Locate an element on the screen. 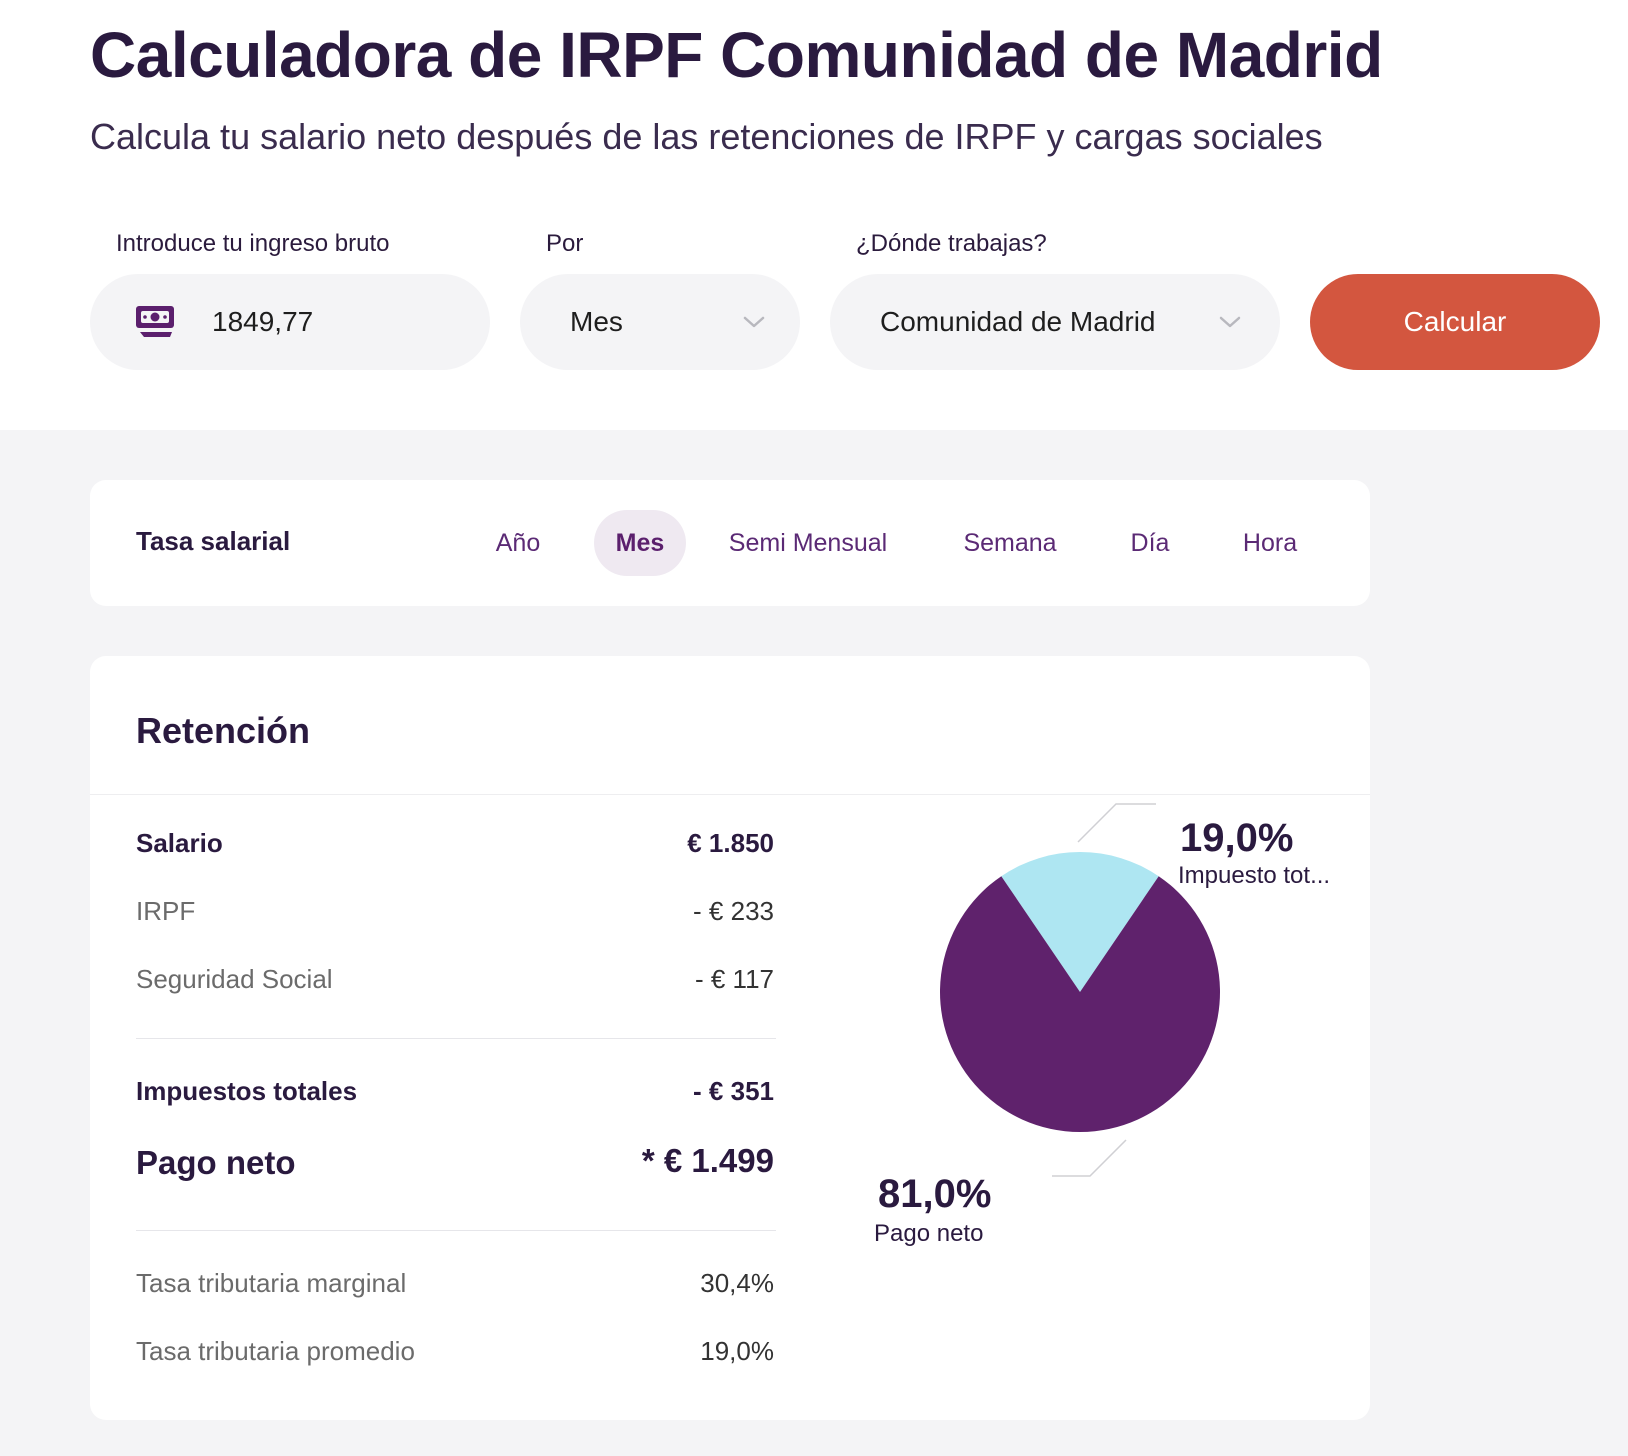 This screenshot has height=1456, width=1628. period-value: Mes is located at coordinates (596, 321).